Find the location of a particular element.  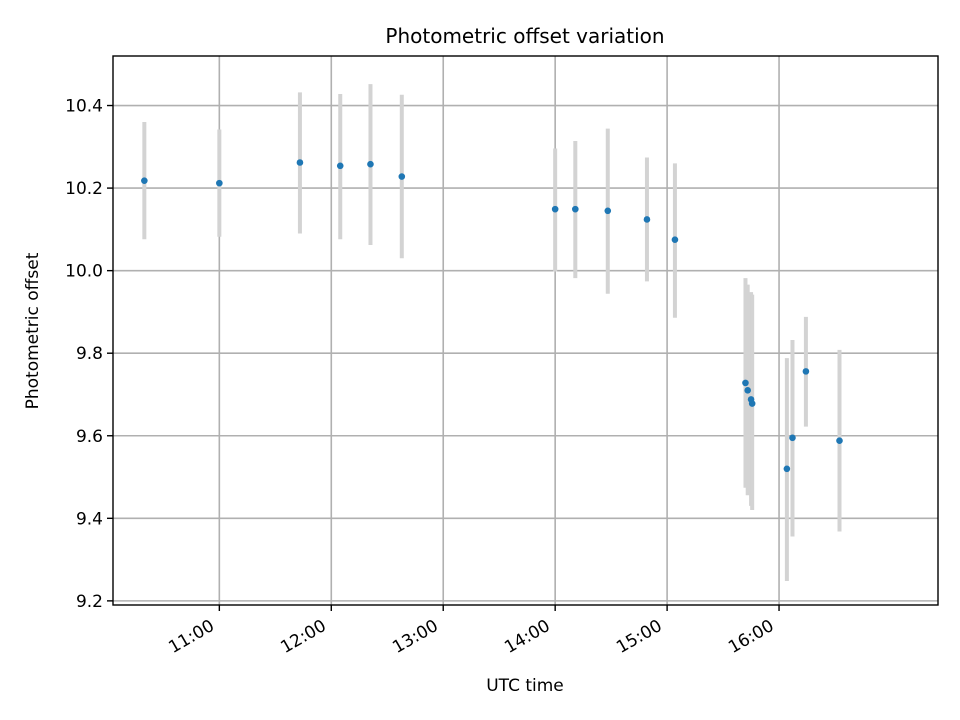

y-tick-label: 10.4 is located at coordinates (84, 107).